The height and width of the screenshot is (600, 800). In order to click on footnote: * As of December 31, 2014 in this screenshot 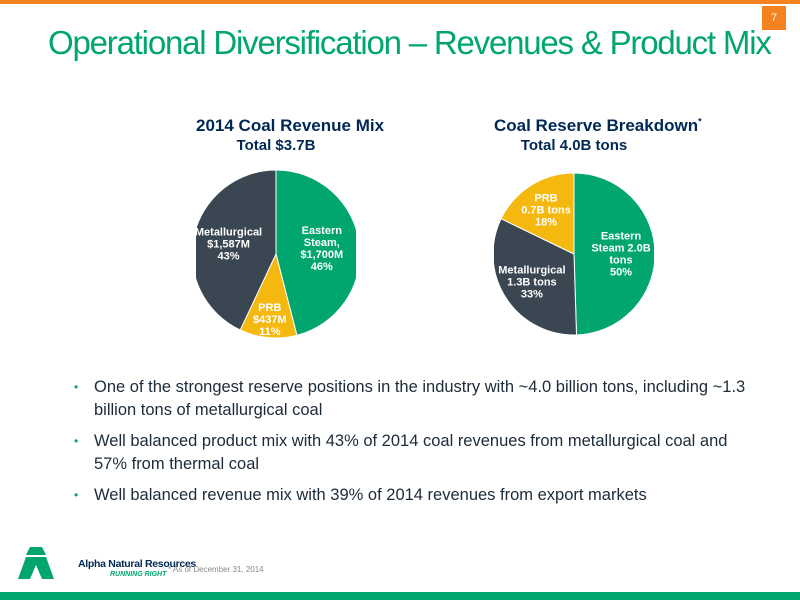, I will do `click(216, 569)`.